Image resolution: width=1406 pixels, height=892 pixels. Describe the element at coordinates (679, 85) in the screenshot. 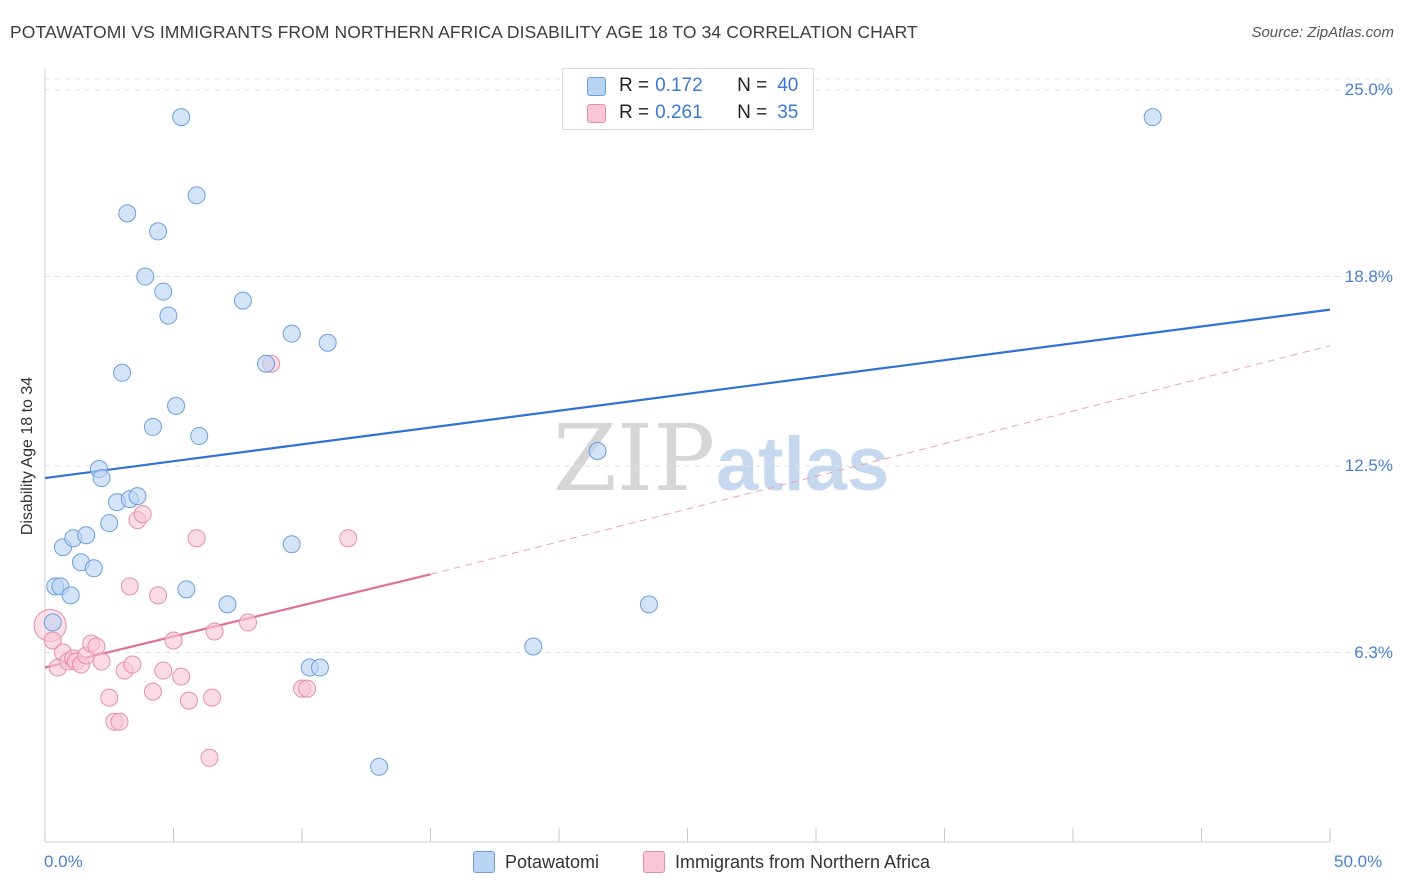

I see `r-value: 0.172` at that location.